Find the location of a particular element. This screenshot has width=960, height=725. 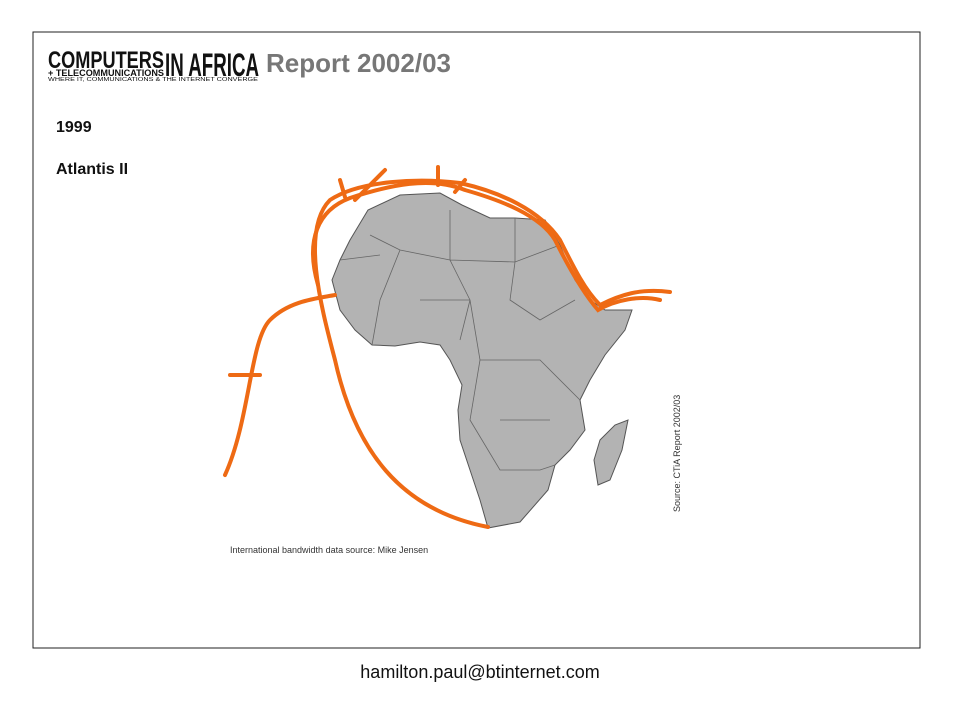

header-title: Report 2002/03 is located at coordinates (358, 63).